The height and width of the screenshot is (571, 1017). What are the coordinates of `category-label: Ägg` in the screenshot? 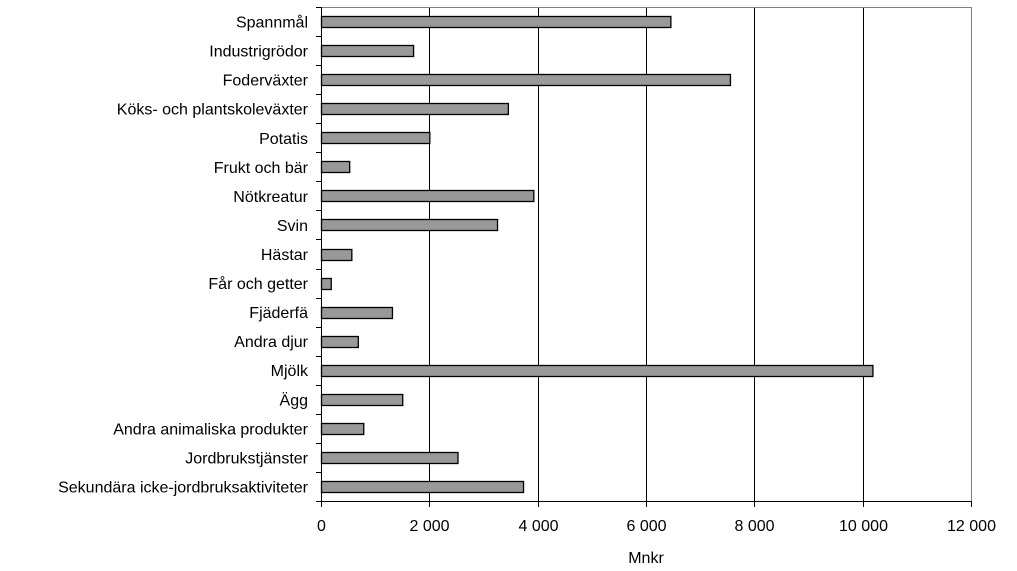 It's located at (294, 400).